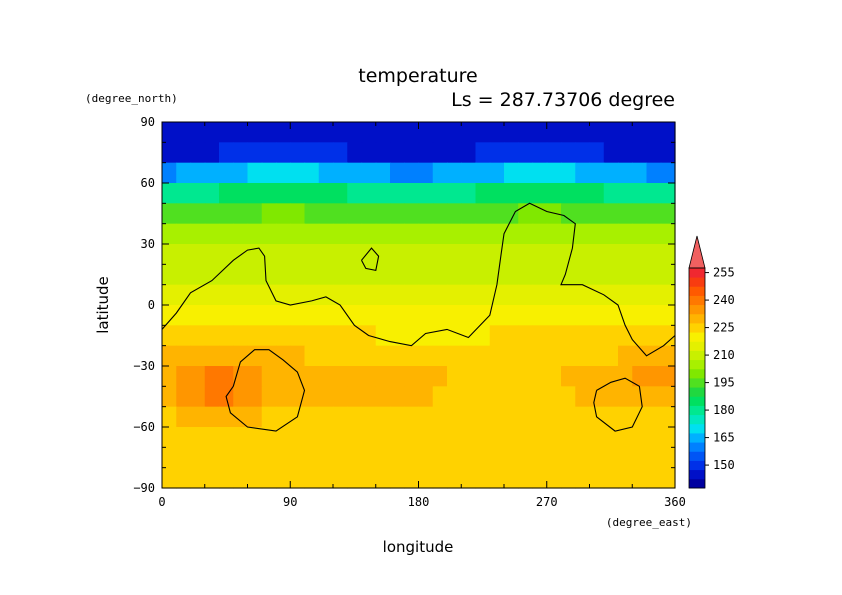 This screenshot has width=842, height=595. I want to click on chart-subtitle: Ls = 287.73706 degree, so click(563, 100).